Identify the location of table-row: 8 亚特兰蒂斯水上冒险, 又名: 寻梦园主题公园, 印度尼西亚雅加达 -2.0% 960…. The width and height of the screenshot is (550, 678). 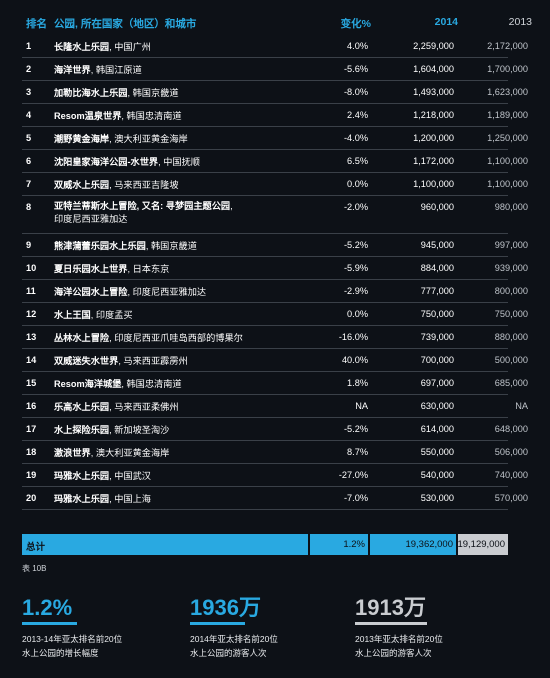
(275, 215).